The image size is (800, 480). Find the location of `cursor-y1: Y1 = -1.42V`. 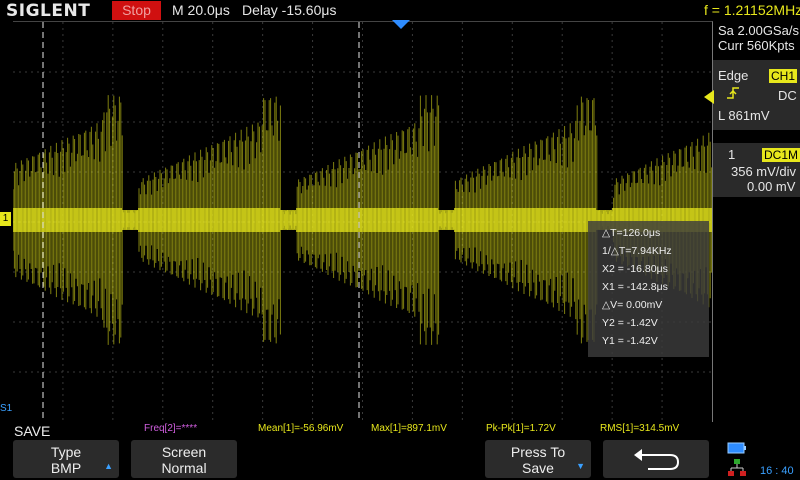

cursor-y1: Y1 = -1.42V is located at coordinates (630, 341).